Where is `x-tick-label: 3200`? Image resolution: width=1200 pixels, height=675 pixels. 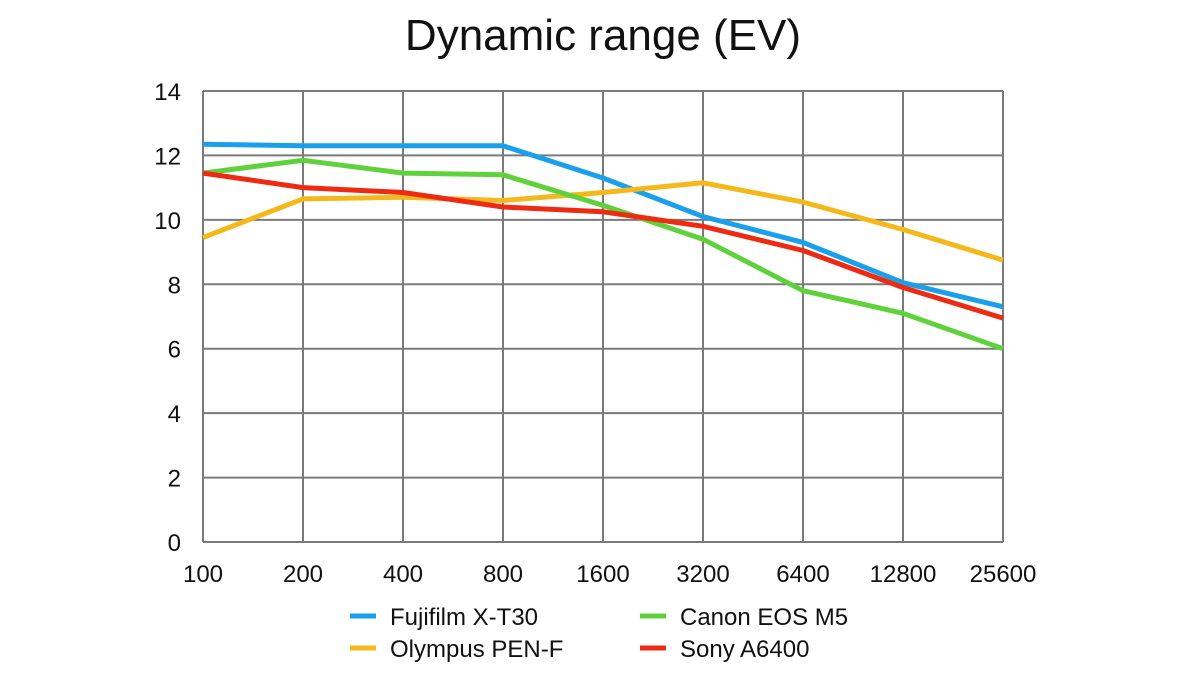
x-tick-label: 3200 is located at coordinates (702, 574).